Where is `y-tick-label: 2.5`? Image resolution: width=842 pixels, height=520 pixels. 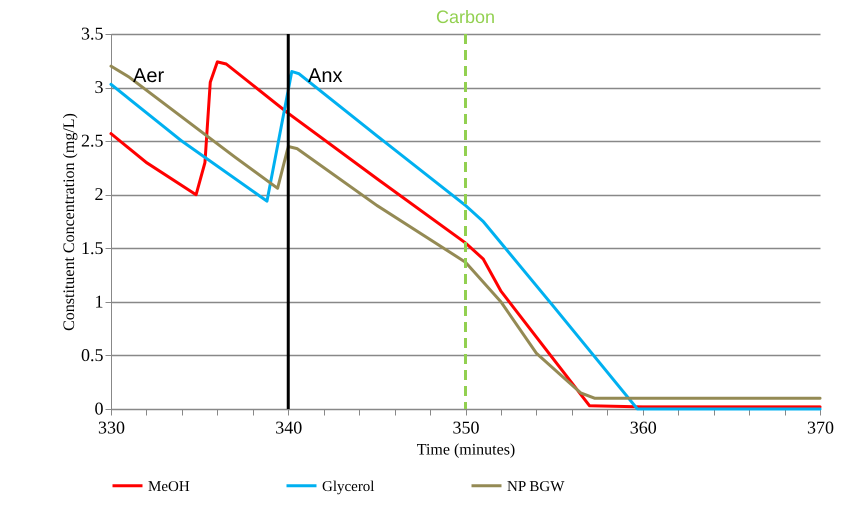
y-tick-label: 2.5 is located at coordinates (92, 140).